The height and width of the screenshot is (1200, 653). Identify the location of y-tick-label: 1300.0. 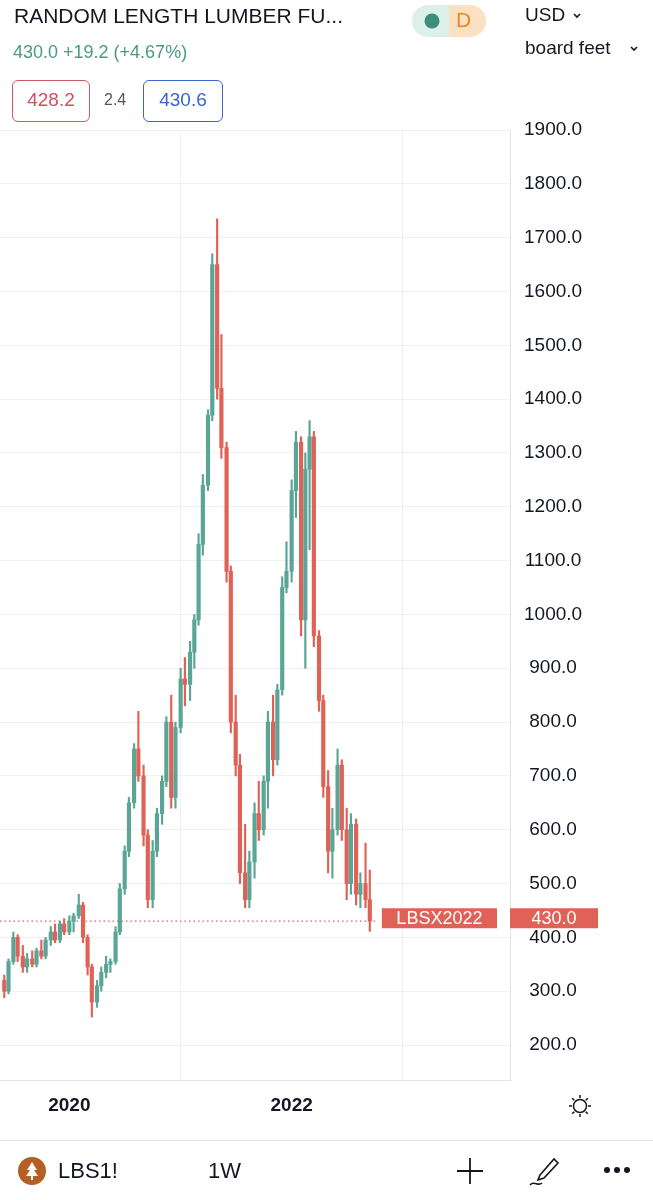
(553, 452).